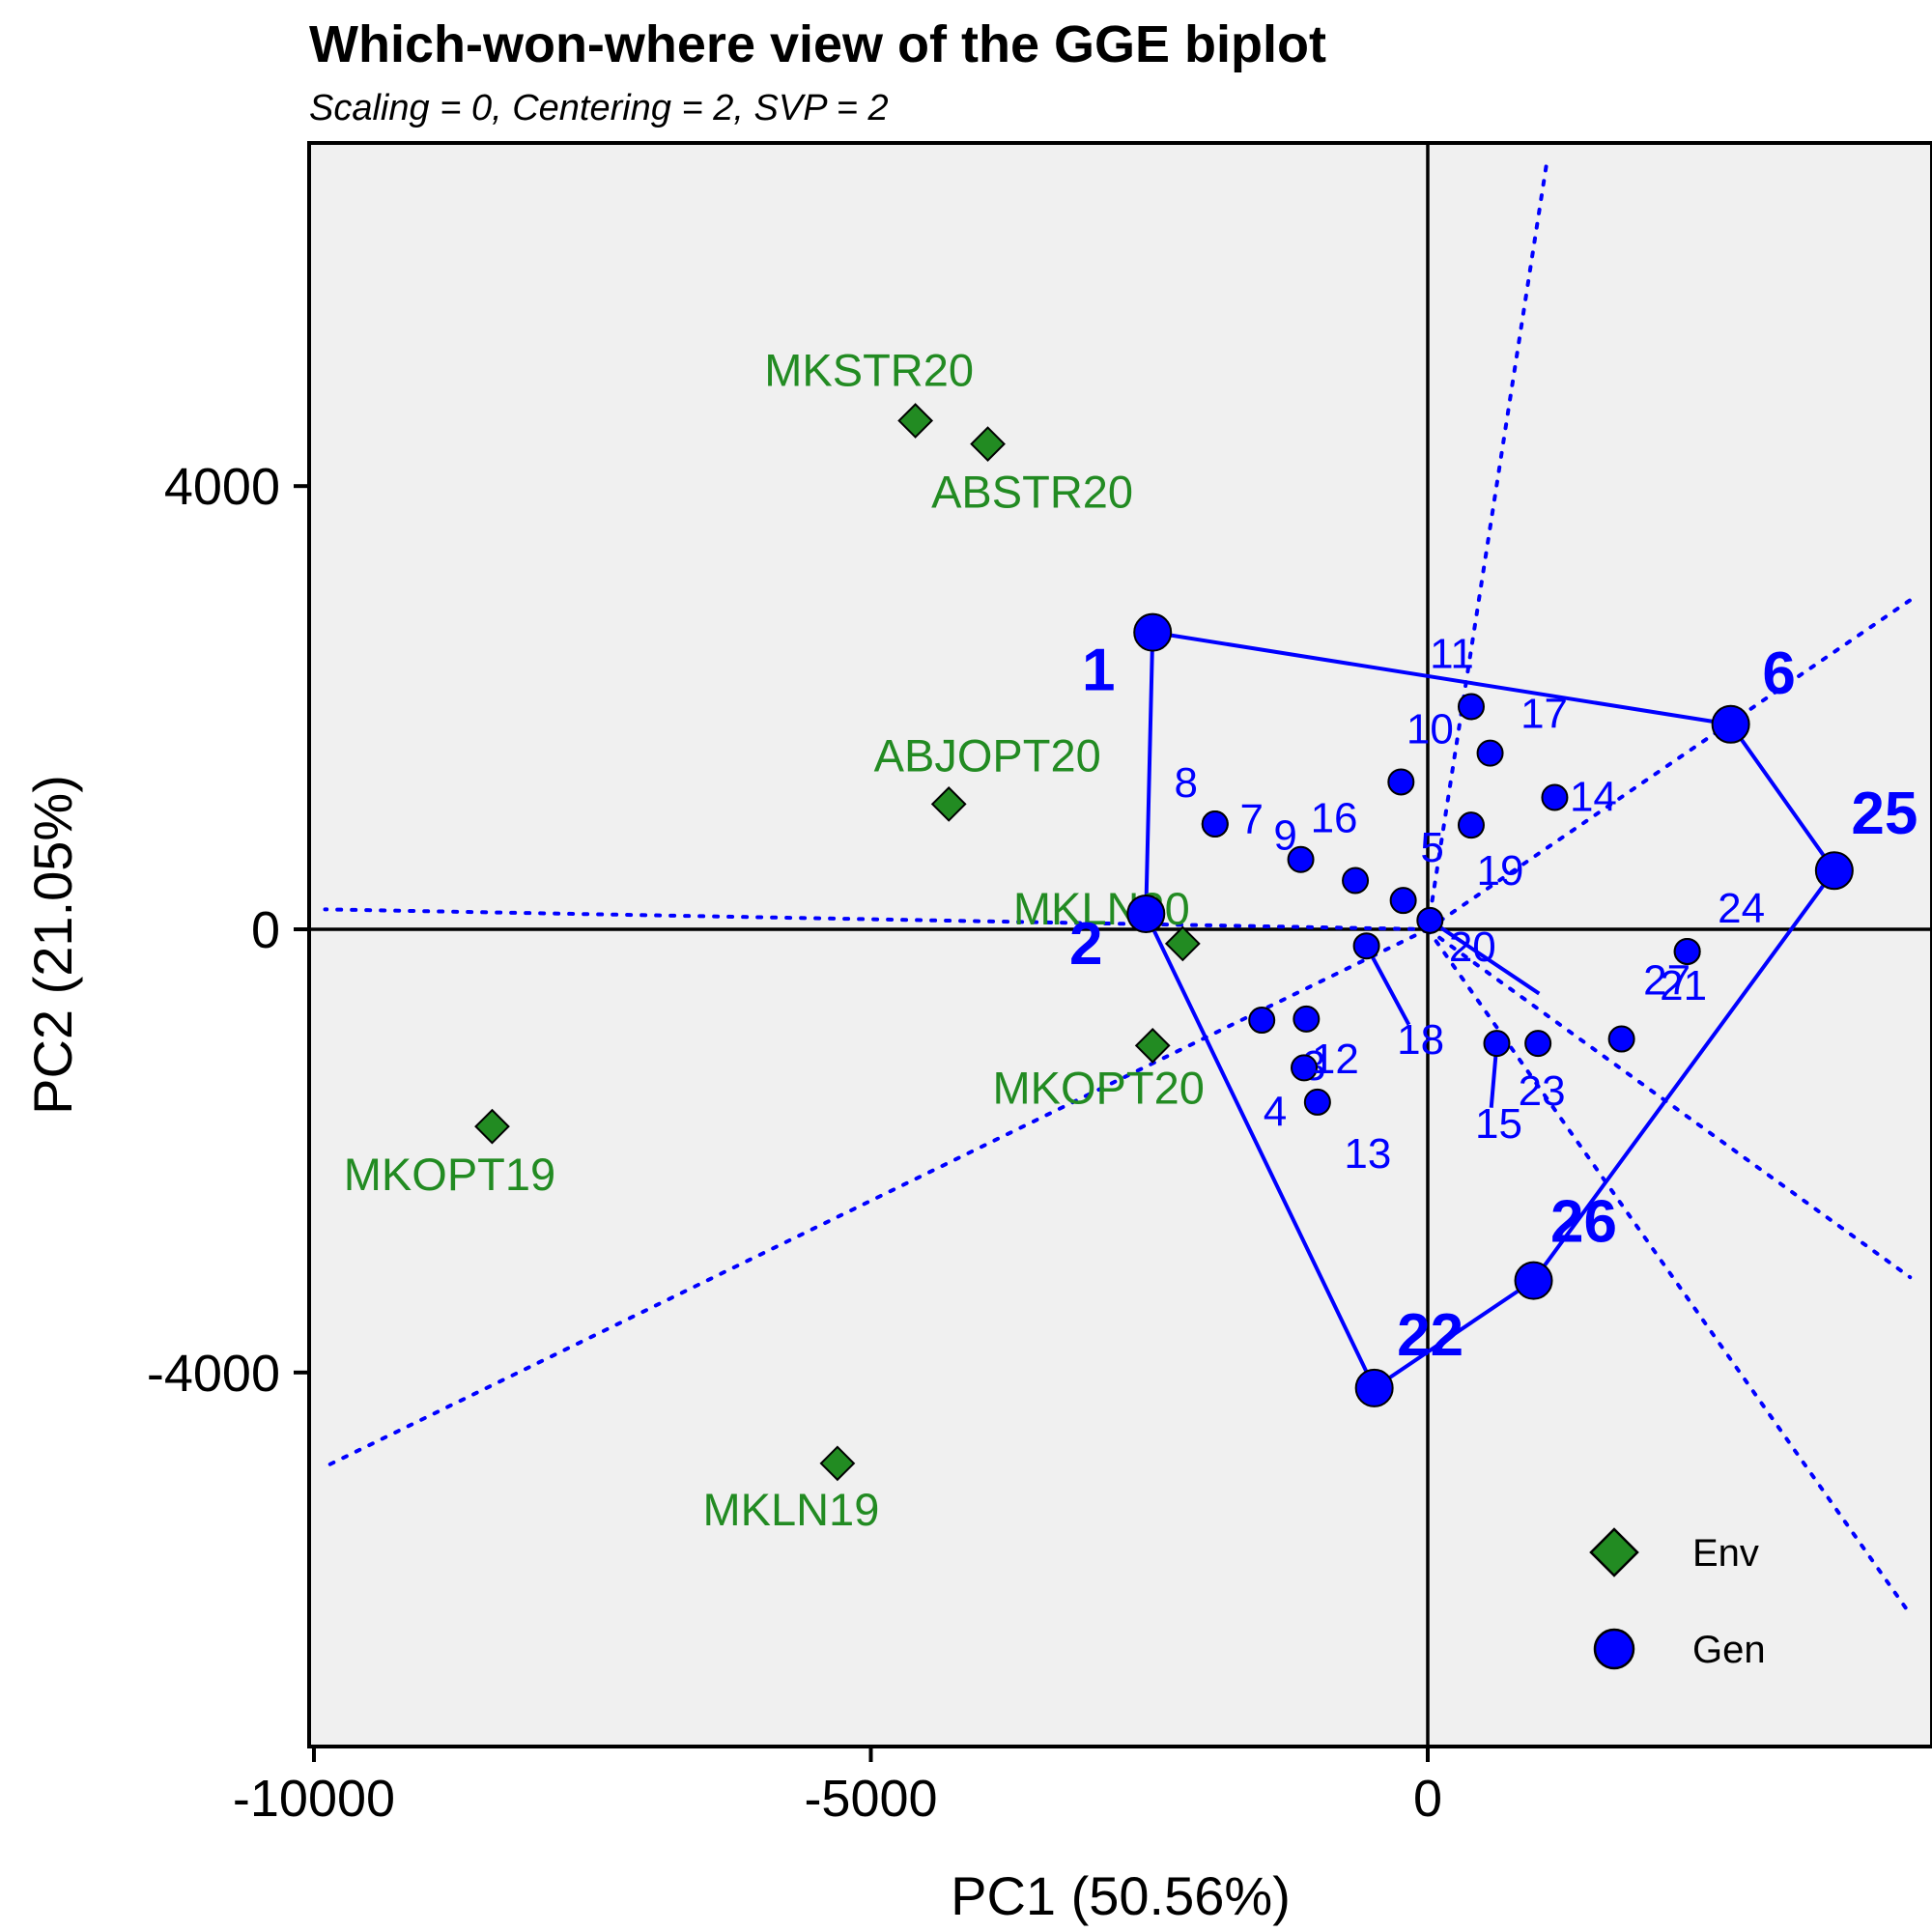 This screenshot has height=1932, width=1932. What do you see at coordinates (492, 1126) in the screenshot?
I see `env-marker-mkopt19` at bounding box center [492, 1126].